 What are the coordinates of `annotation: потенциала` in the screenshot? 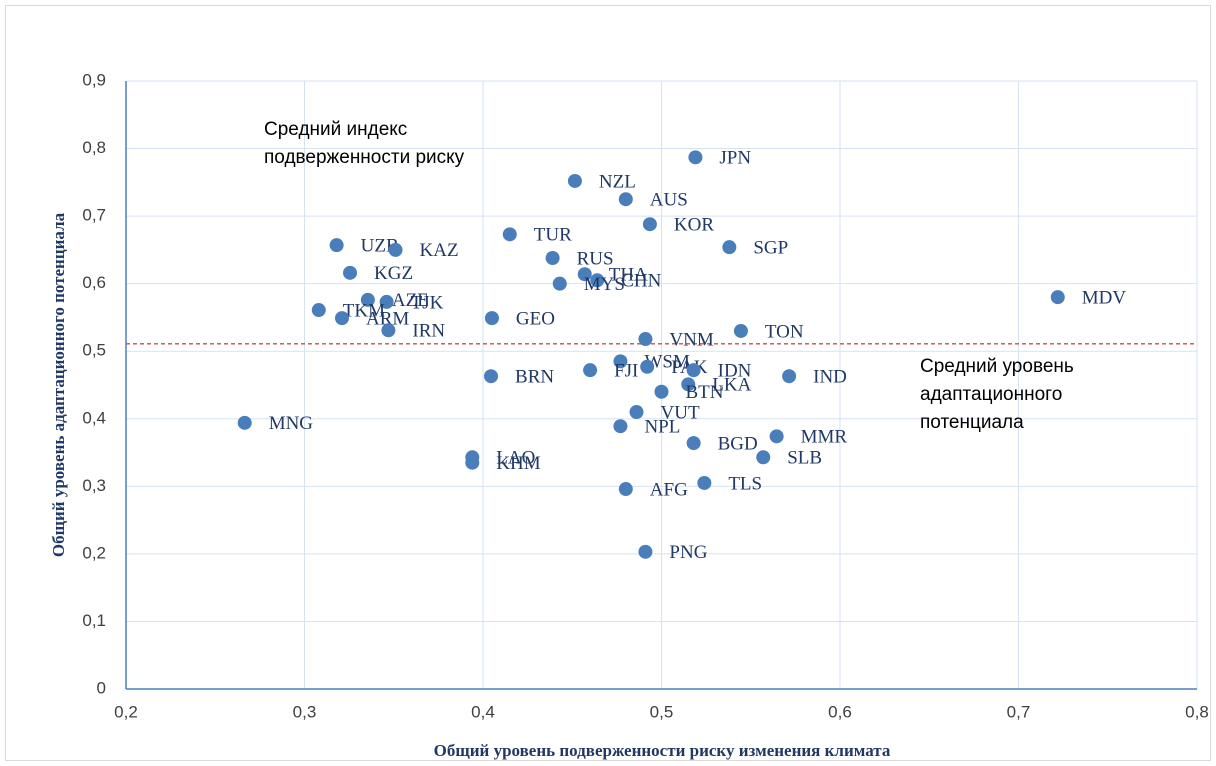 It's located at (972, 422).